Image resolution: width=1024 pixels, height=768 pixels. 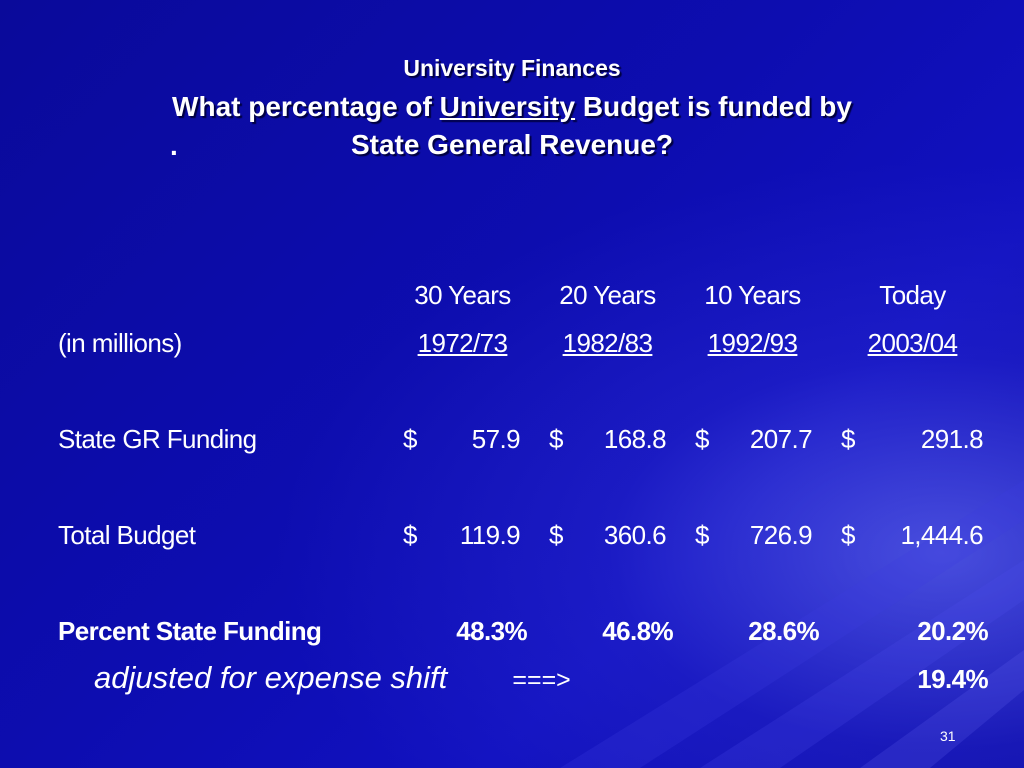 What do you see at coordinates (752, 343) in the screenshot?
I see `year-1992: 1992/93` at bounding box center [752, 343].